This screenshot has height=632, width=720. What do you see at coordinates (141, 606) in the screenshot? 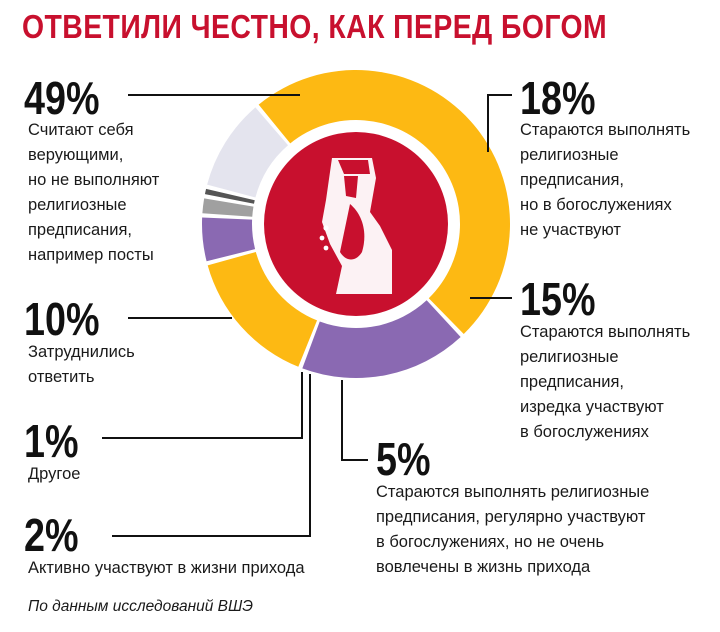
I see `source-note: По данным исследований ВШЭ` at bounding box center [141, 606].